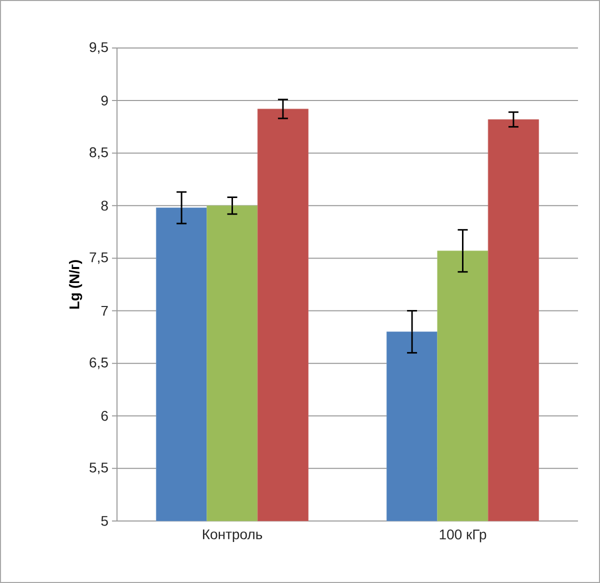 The width and height of the screenshot is (600, 583). Describe the element at coordinates (232, 536) in the screenshot. I see `x-tick-label: Контроль` at that location.